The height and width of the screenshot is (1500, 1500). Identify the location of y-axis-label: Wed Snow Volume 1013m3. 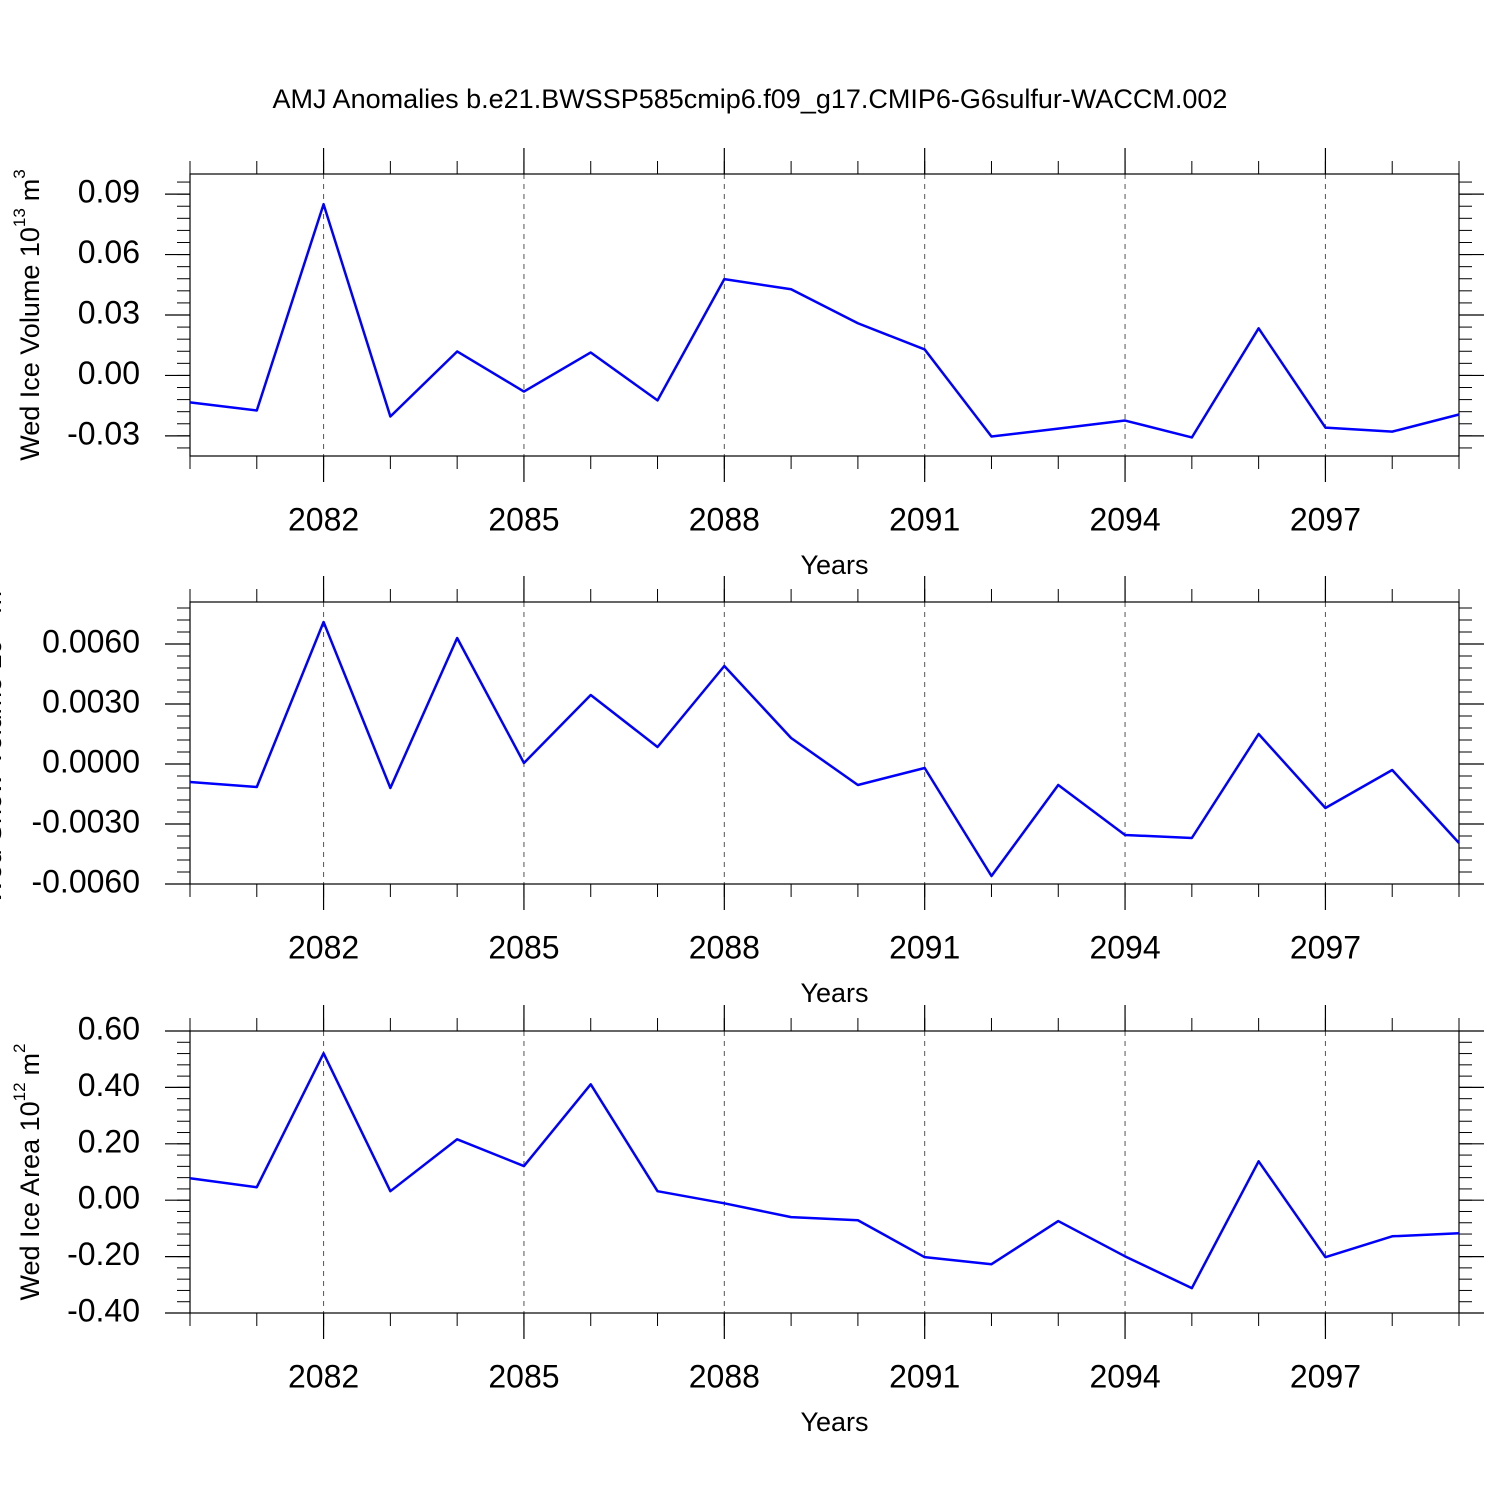
(3, 742).